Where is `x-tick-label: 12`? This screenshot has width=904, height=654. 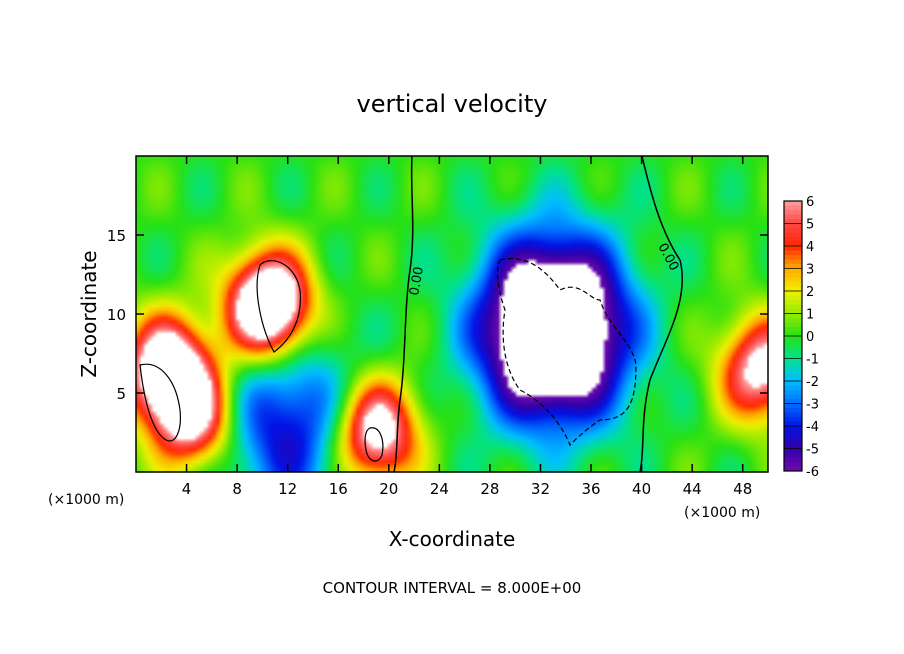
x-tick-label: 12 is located at coordinates (287, 489).